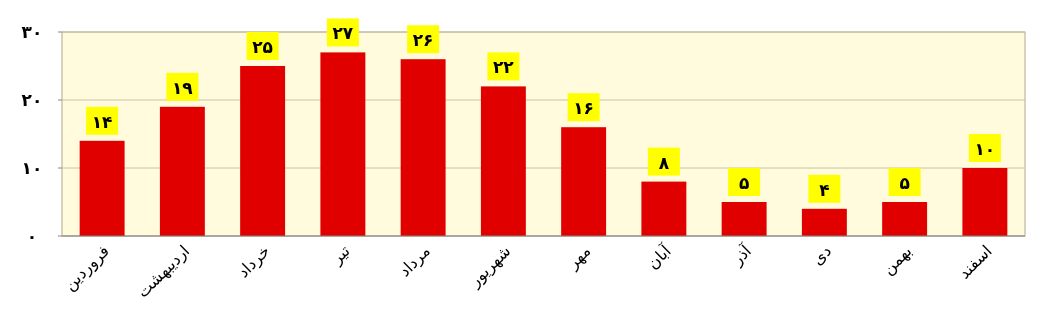 This screenshot has width=1059, height=330. Describe the element at coordinates (503, 67) in the screenshot. I see `data-label: ۲۲` at that location.